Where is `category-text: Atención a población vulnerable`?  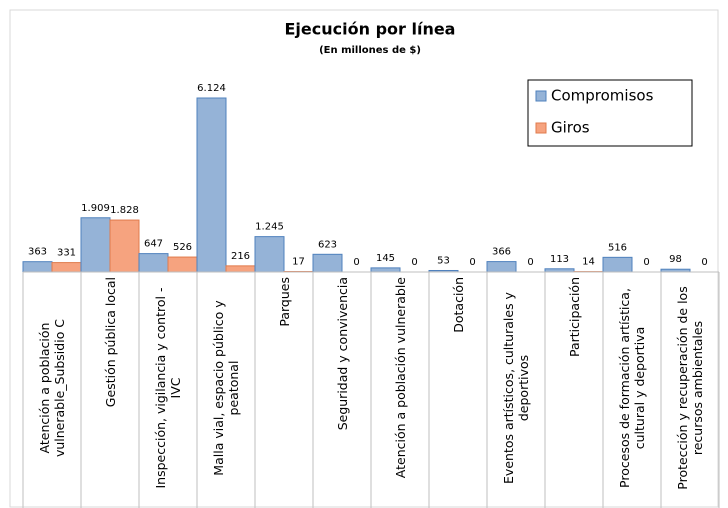
category-text: Atención a población vulnerable is located at coordinates (400, 378).